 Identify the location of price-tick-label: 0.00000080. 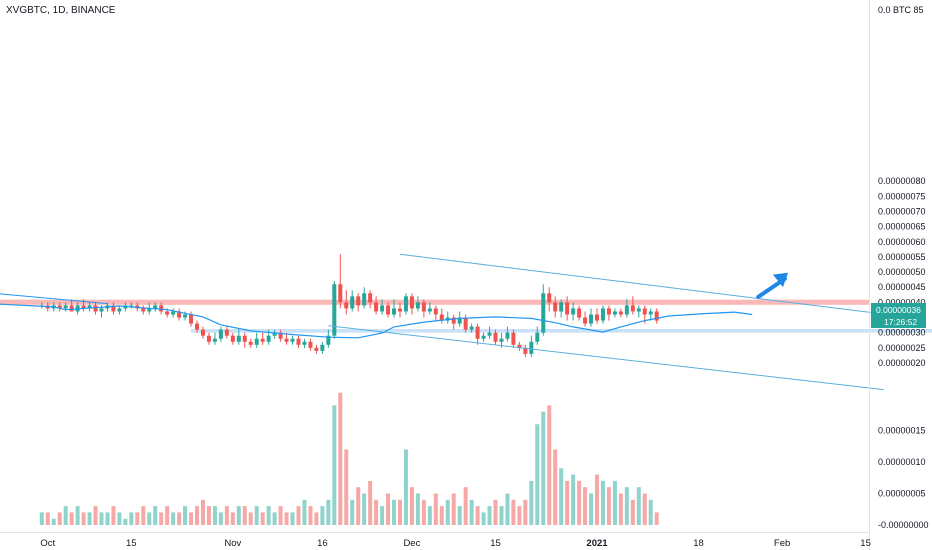
(902, 181).